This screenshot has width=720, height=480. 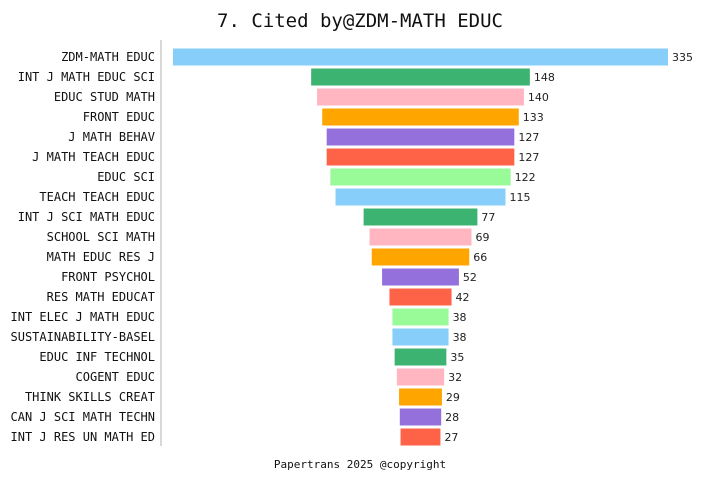 I want to click on value-label: 335, so click(x=682, y=57).